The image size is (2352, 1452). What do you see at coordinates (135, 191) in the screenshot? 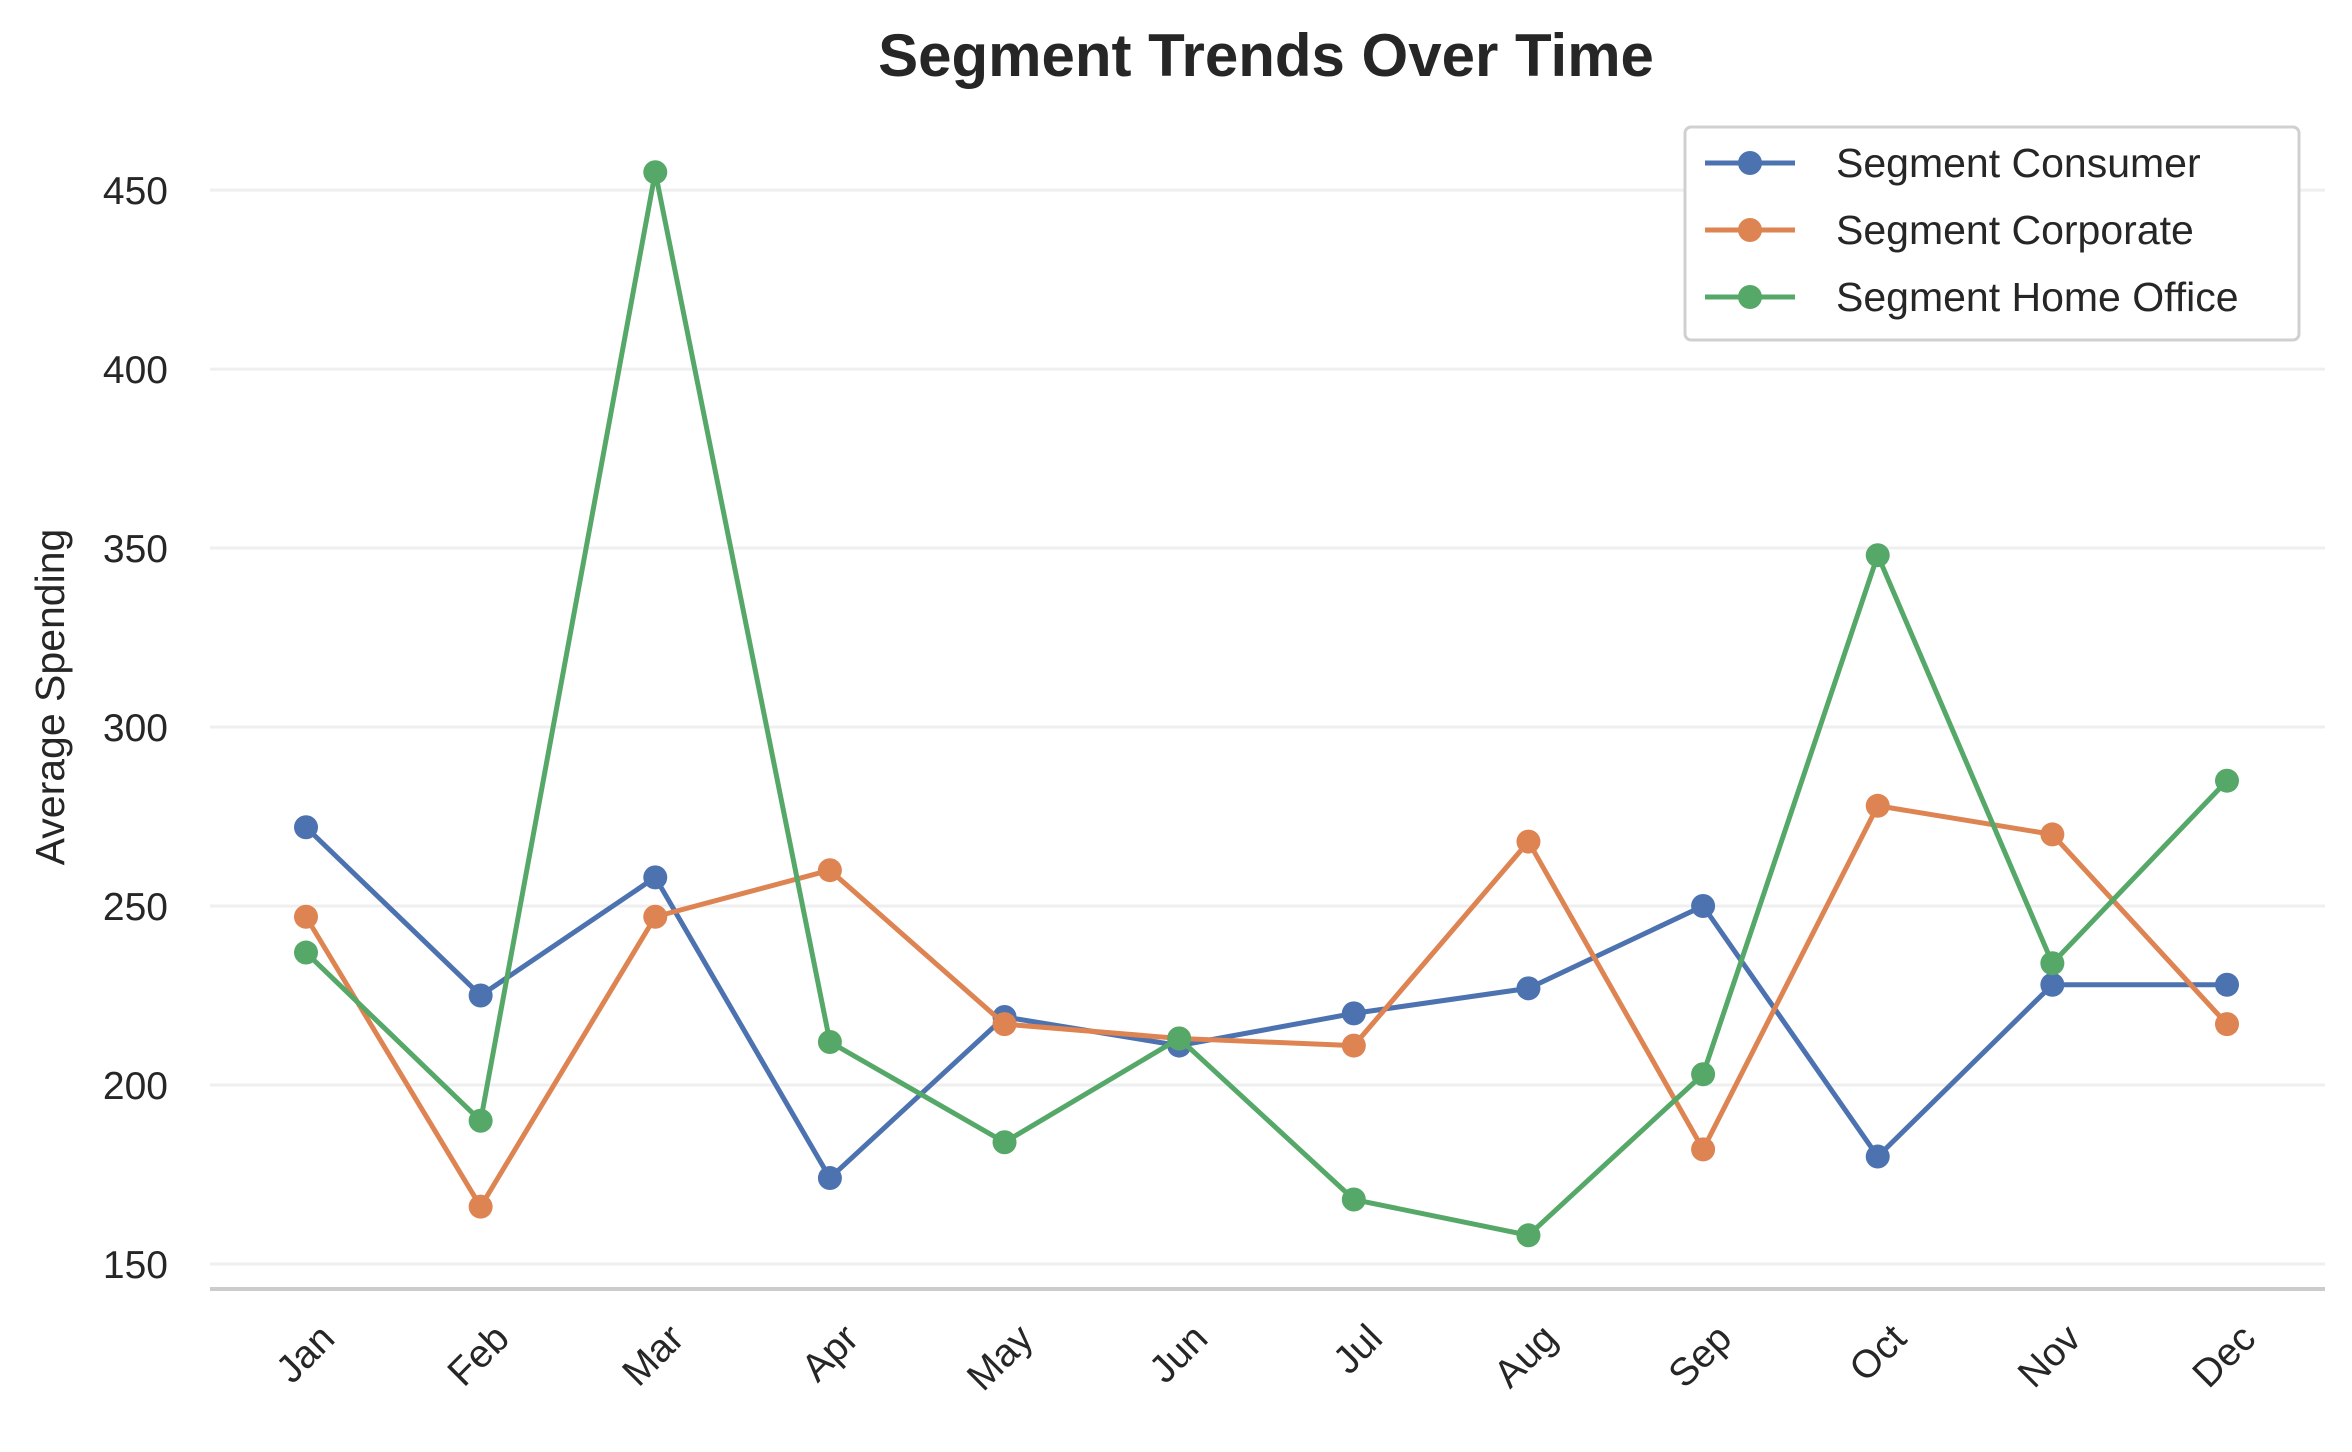
I see `y-tick-label: 450` at bounding box center [135, 191].